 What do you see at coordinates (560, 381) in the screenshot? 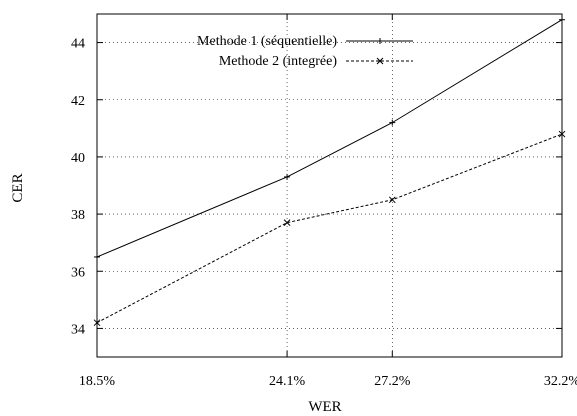
I see `x-tick-label: 32.2%` at bounding box center [560, 381].